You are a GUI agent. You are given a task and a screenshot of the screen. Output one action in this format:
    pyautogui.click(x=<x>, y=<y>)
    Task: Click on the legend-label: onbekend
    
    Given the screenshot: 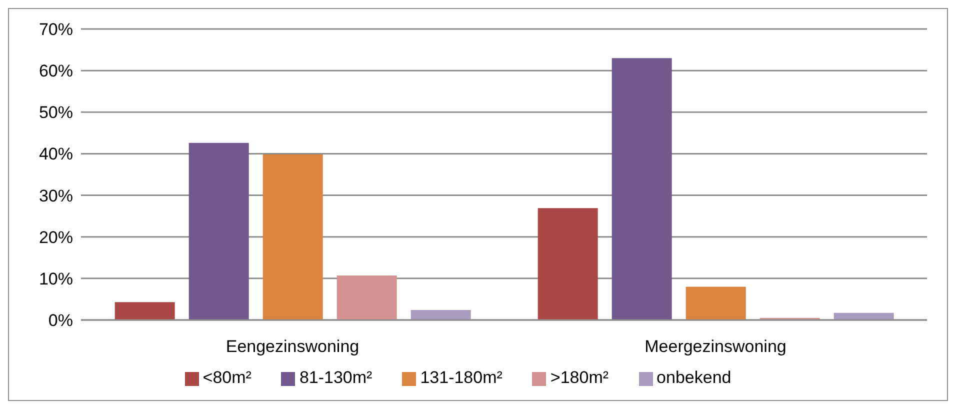 What is the action you would take?
    pyautogui.click(x=694, y=377)
    